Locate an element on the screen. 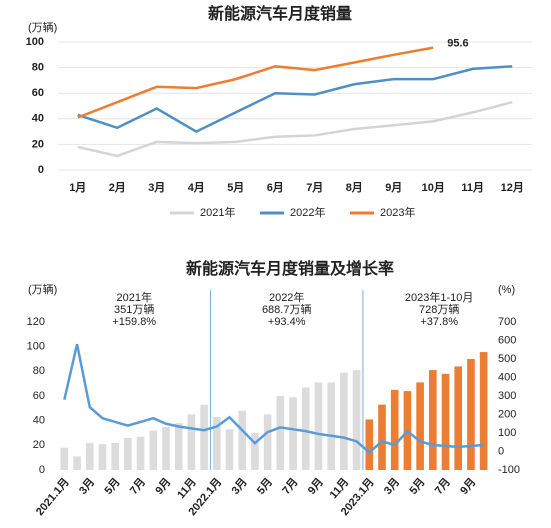 Image resolution: width=551 pixels, height=528 pixels. x-tick-label: 6月 is located at coordinates (275, 187).